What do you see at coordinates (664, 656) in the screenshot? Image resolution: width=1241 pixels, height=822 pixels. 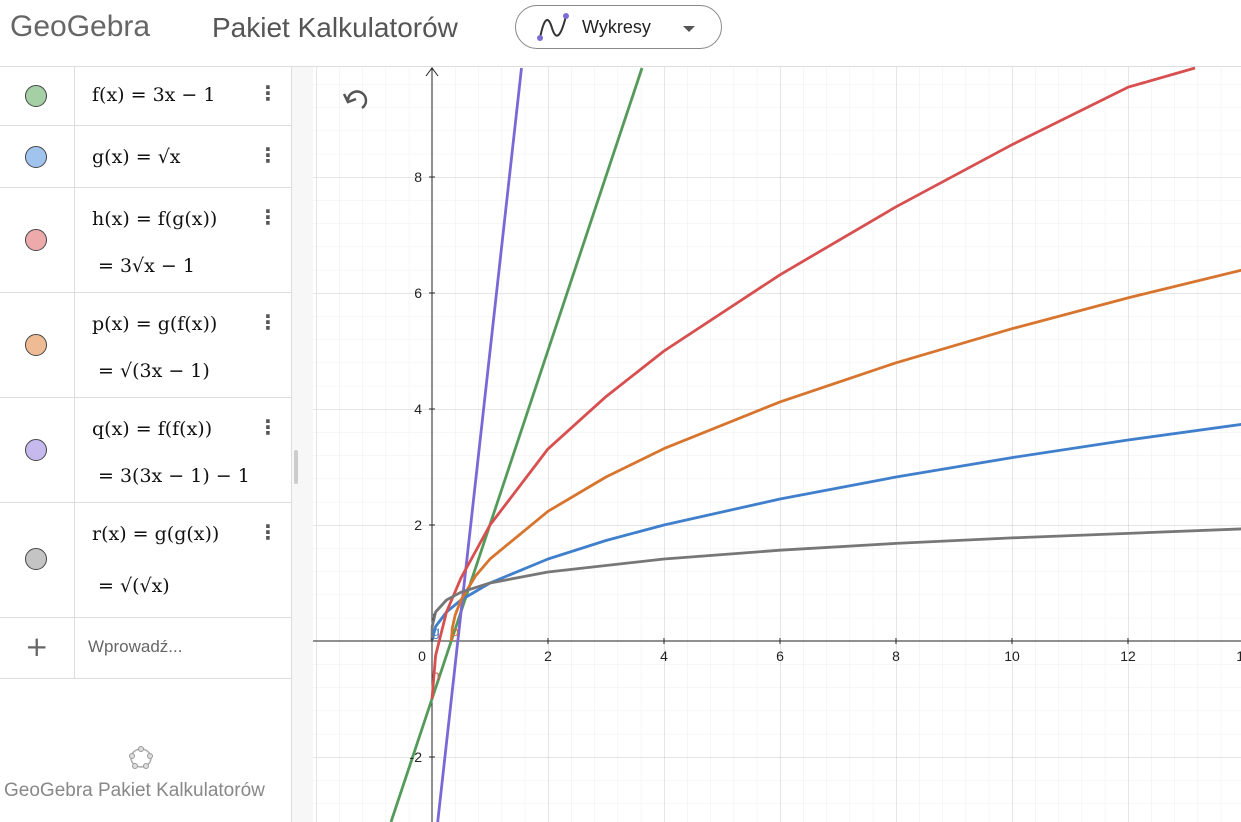 I see `x-tick-label: 4` at bounding box center [664, 656].